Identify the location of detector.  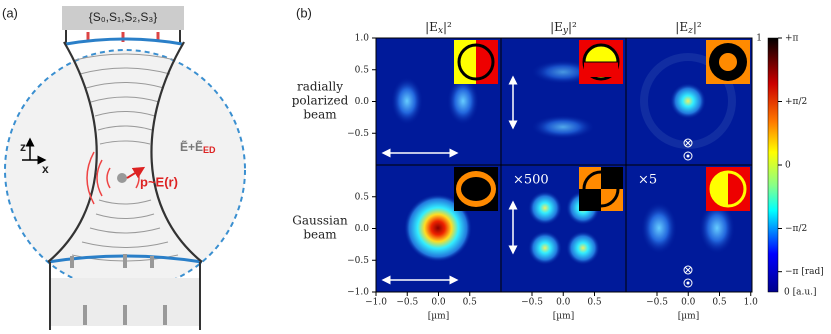
(123, 18).